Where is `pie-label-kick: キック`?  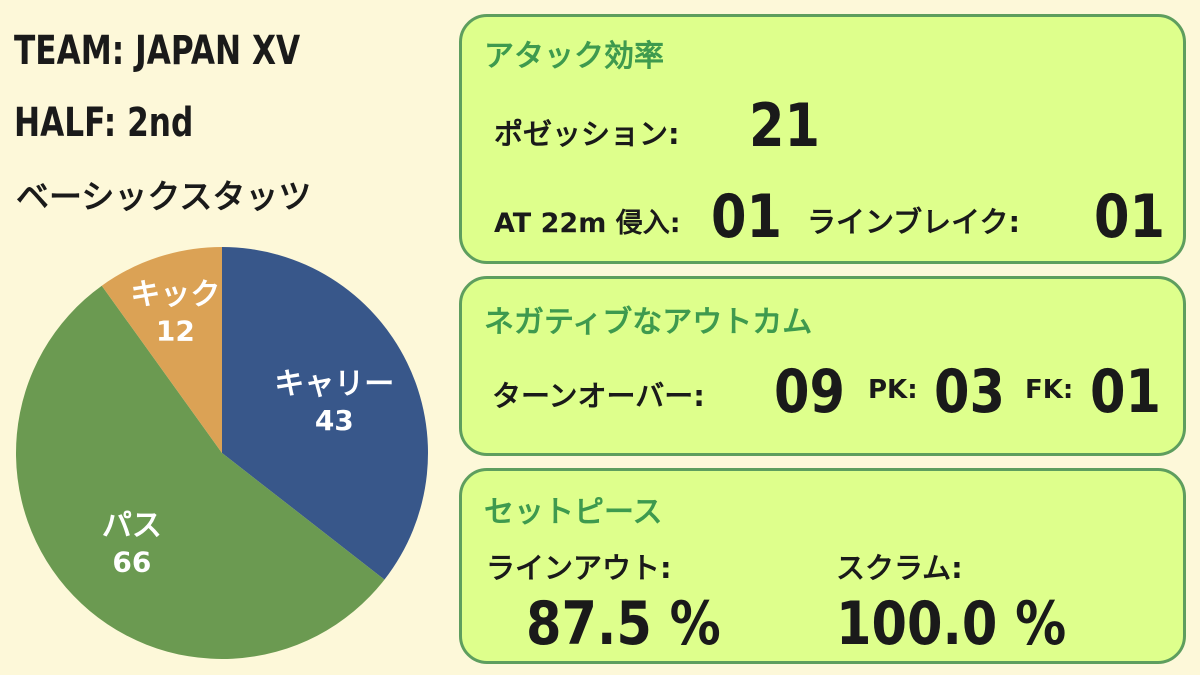
pie-label-kick: キック is located at coordinates (175, 294).